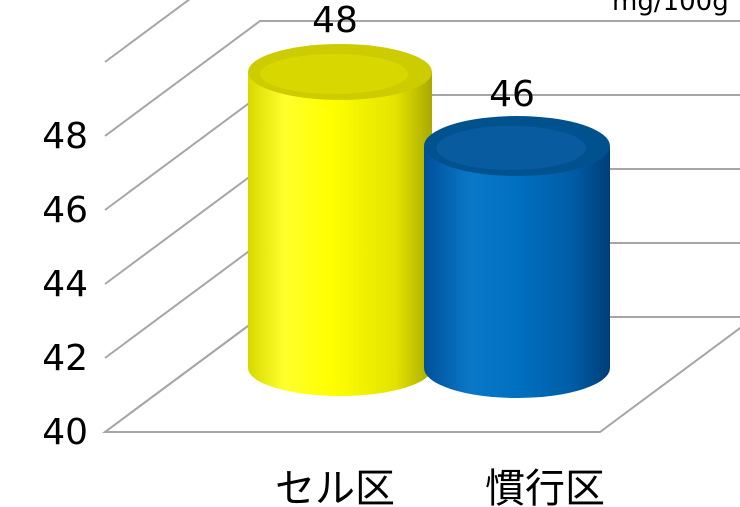 The image size is (740, 507). I want to click on y-tick-label: 42, so click(65, 358).